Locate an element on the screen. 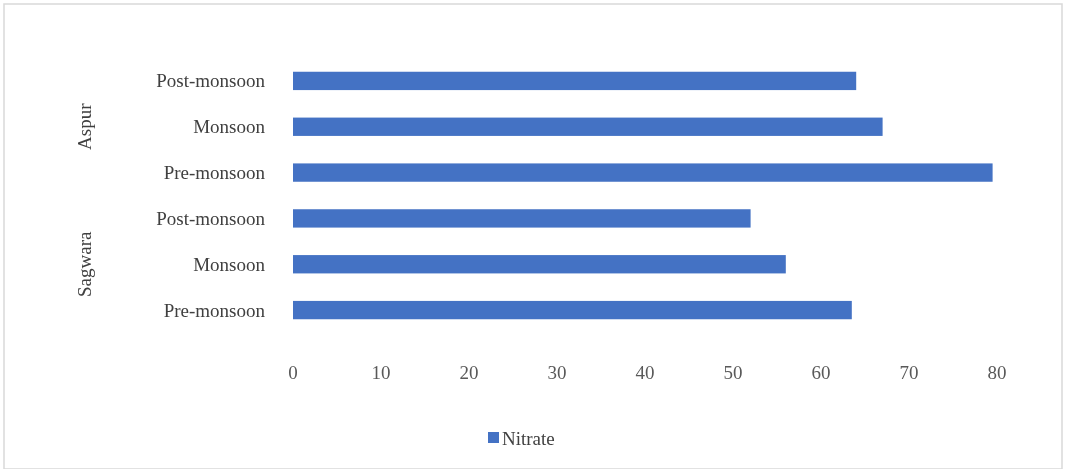 This screenshot has width=1066, height=469. x-tick-label: 20 is located at coordinates (469, 372).